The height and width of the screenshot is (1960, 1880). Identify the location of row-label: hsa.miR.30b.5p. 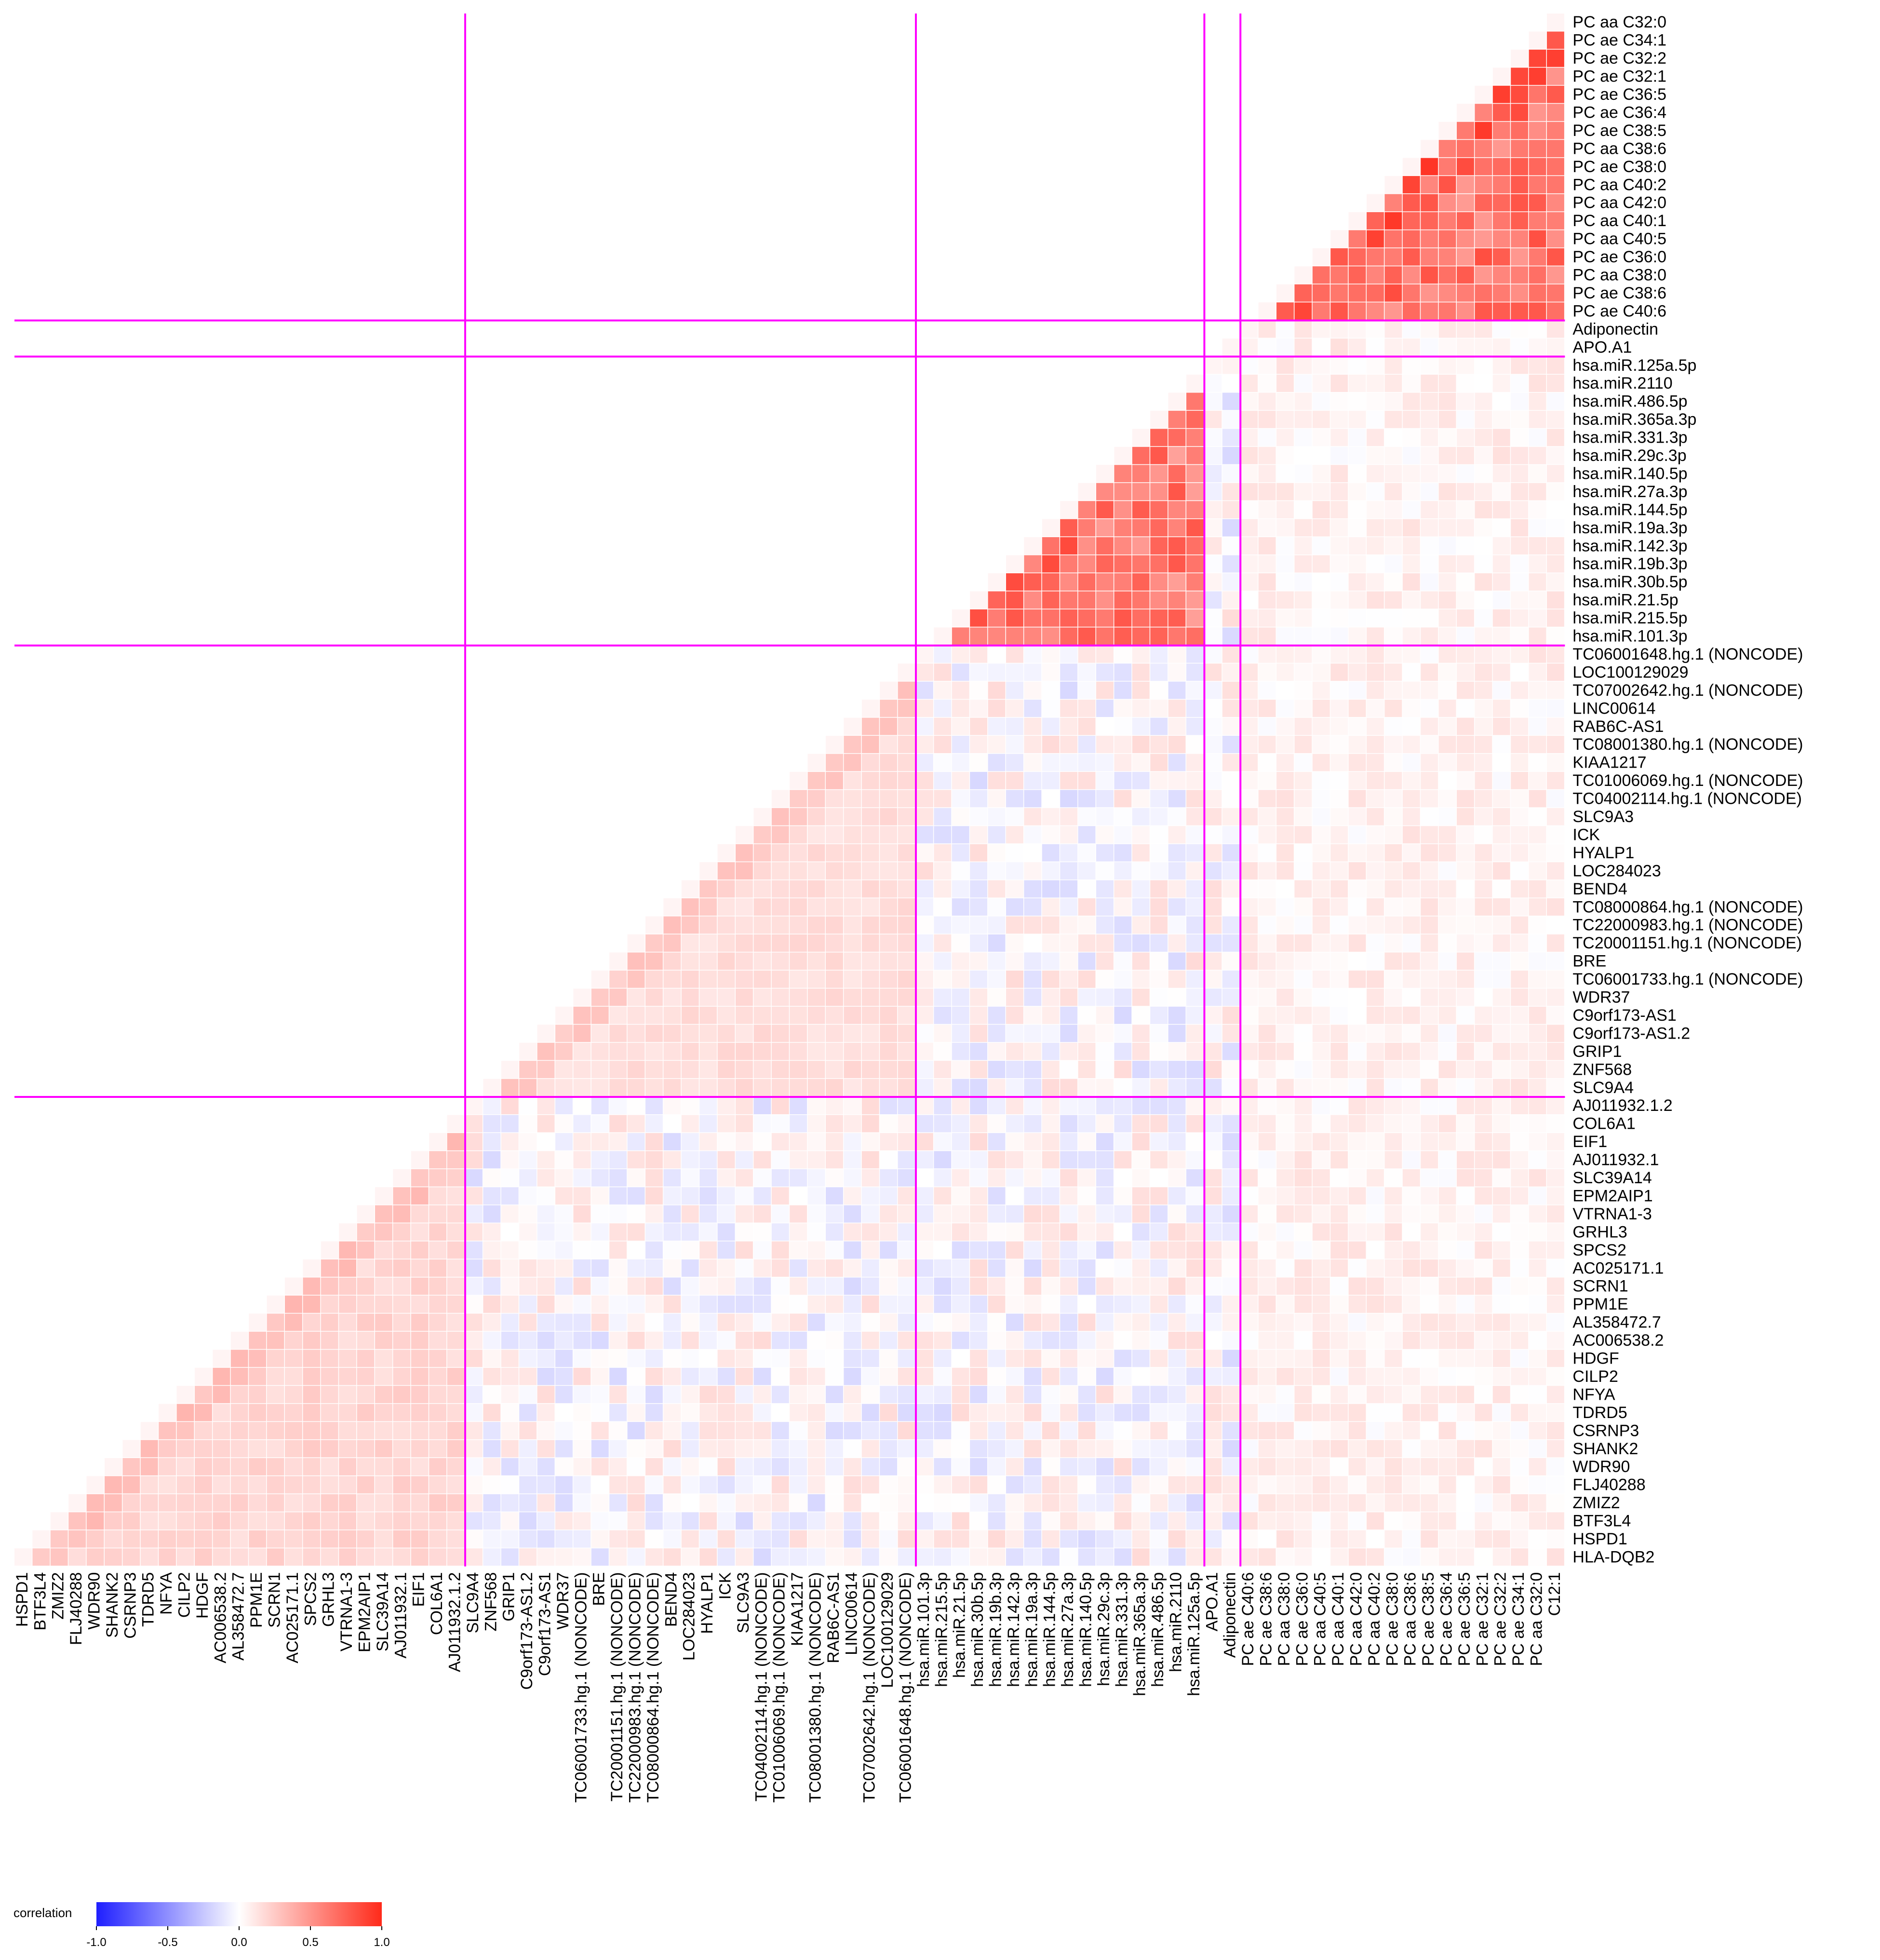
(1629, 582).